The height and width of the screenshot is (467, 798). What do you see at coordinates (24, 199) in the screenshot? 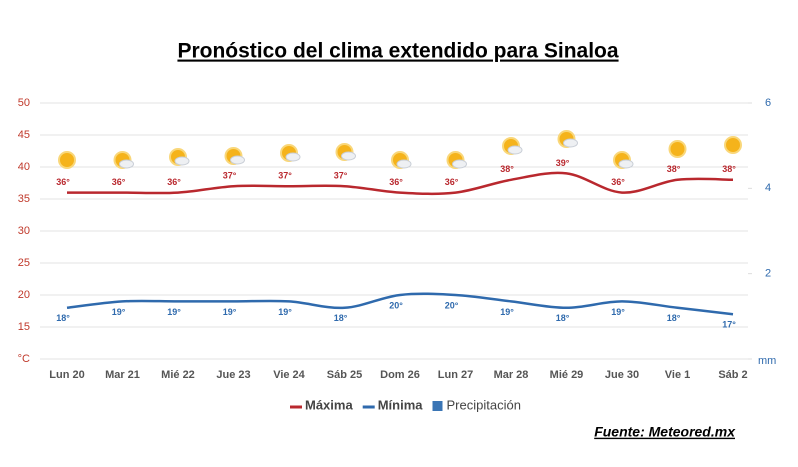
I see `y-tick-label: 35` at bounding box center [24, 199].